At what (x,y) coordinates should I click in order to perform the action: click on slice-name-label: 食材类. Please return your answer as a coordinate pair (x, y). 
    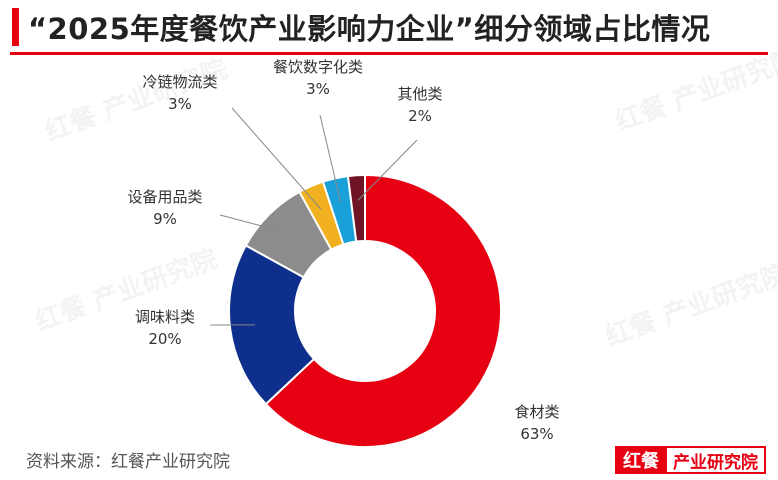
    Looking at the image, I should click on (536, 412).